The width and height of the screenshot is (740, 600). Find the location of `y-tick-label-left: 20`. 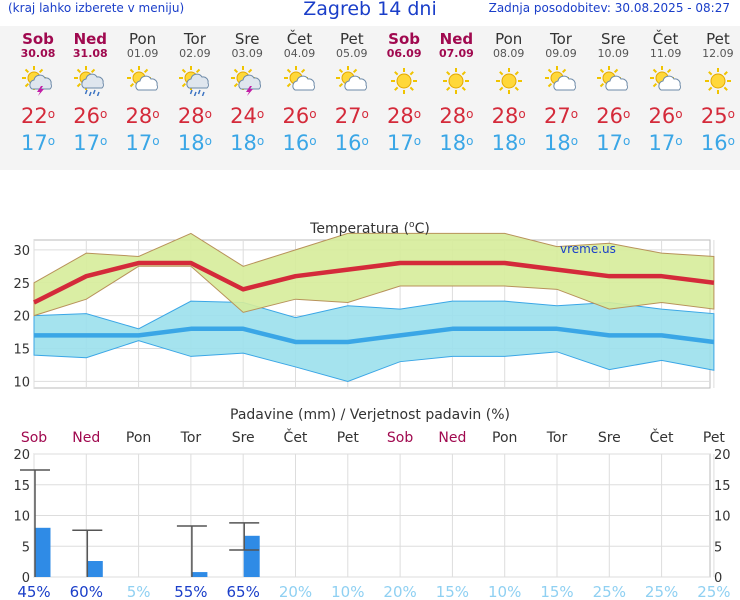

y-tick-label-left: 20 is located at coordinates (21, 455).